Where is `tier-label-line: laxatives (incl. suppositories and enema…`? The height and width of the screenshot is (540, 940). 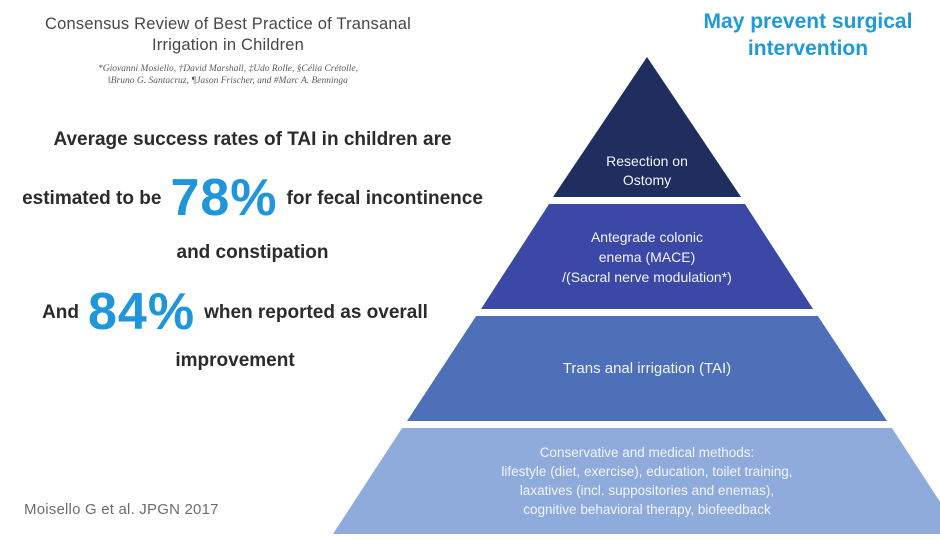 tier-label-line: laxatives (incl. suppositories and enema… is located at coordinates (647, 490).